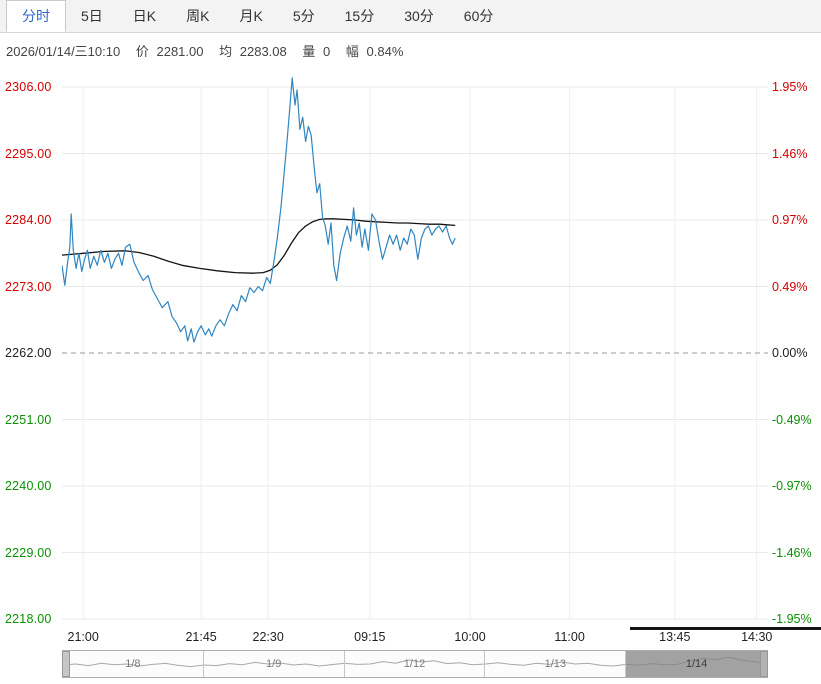 The width and height of the screenshot is (821, 684). Describe the element at coordinates (83, 637) in the screenshot. I see `time-axis-label: 21:00` at that location.